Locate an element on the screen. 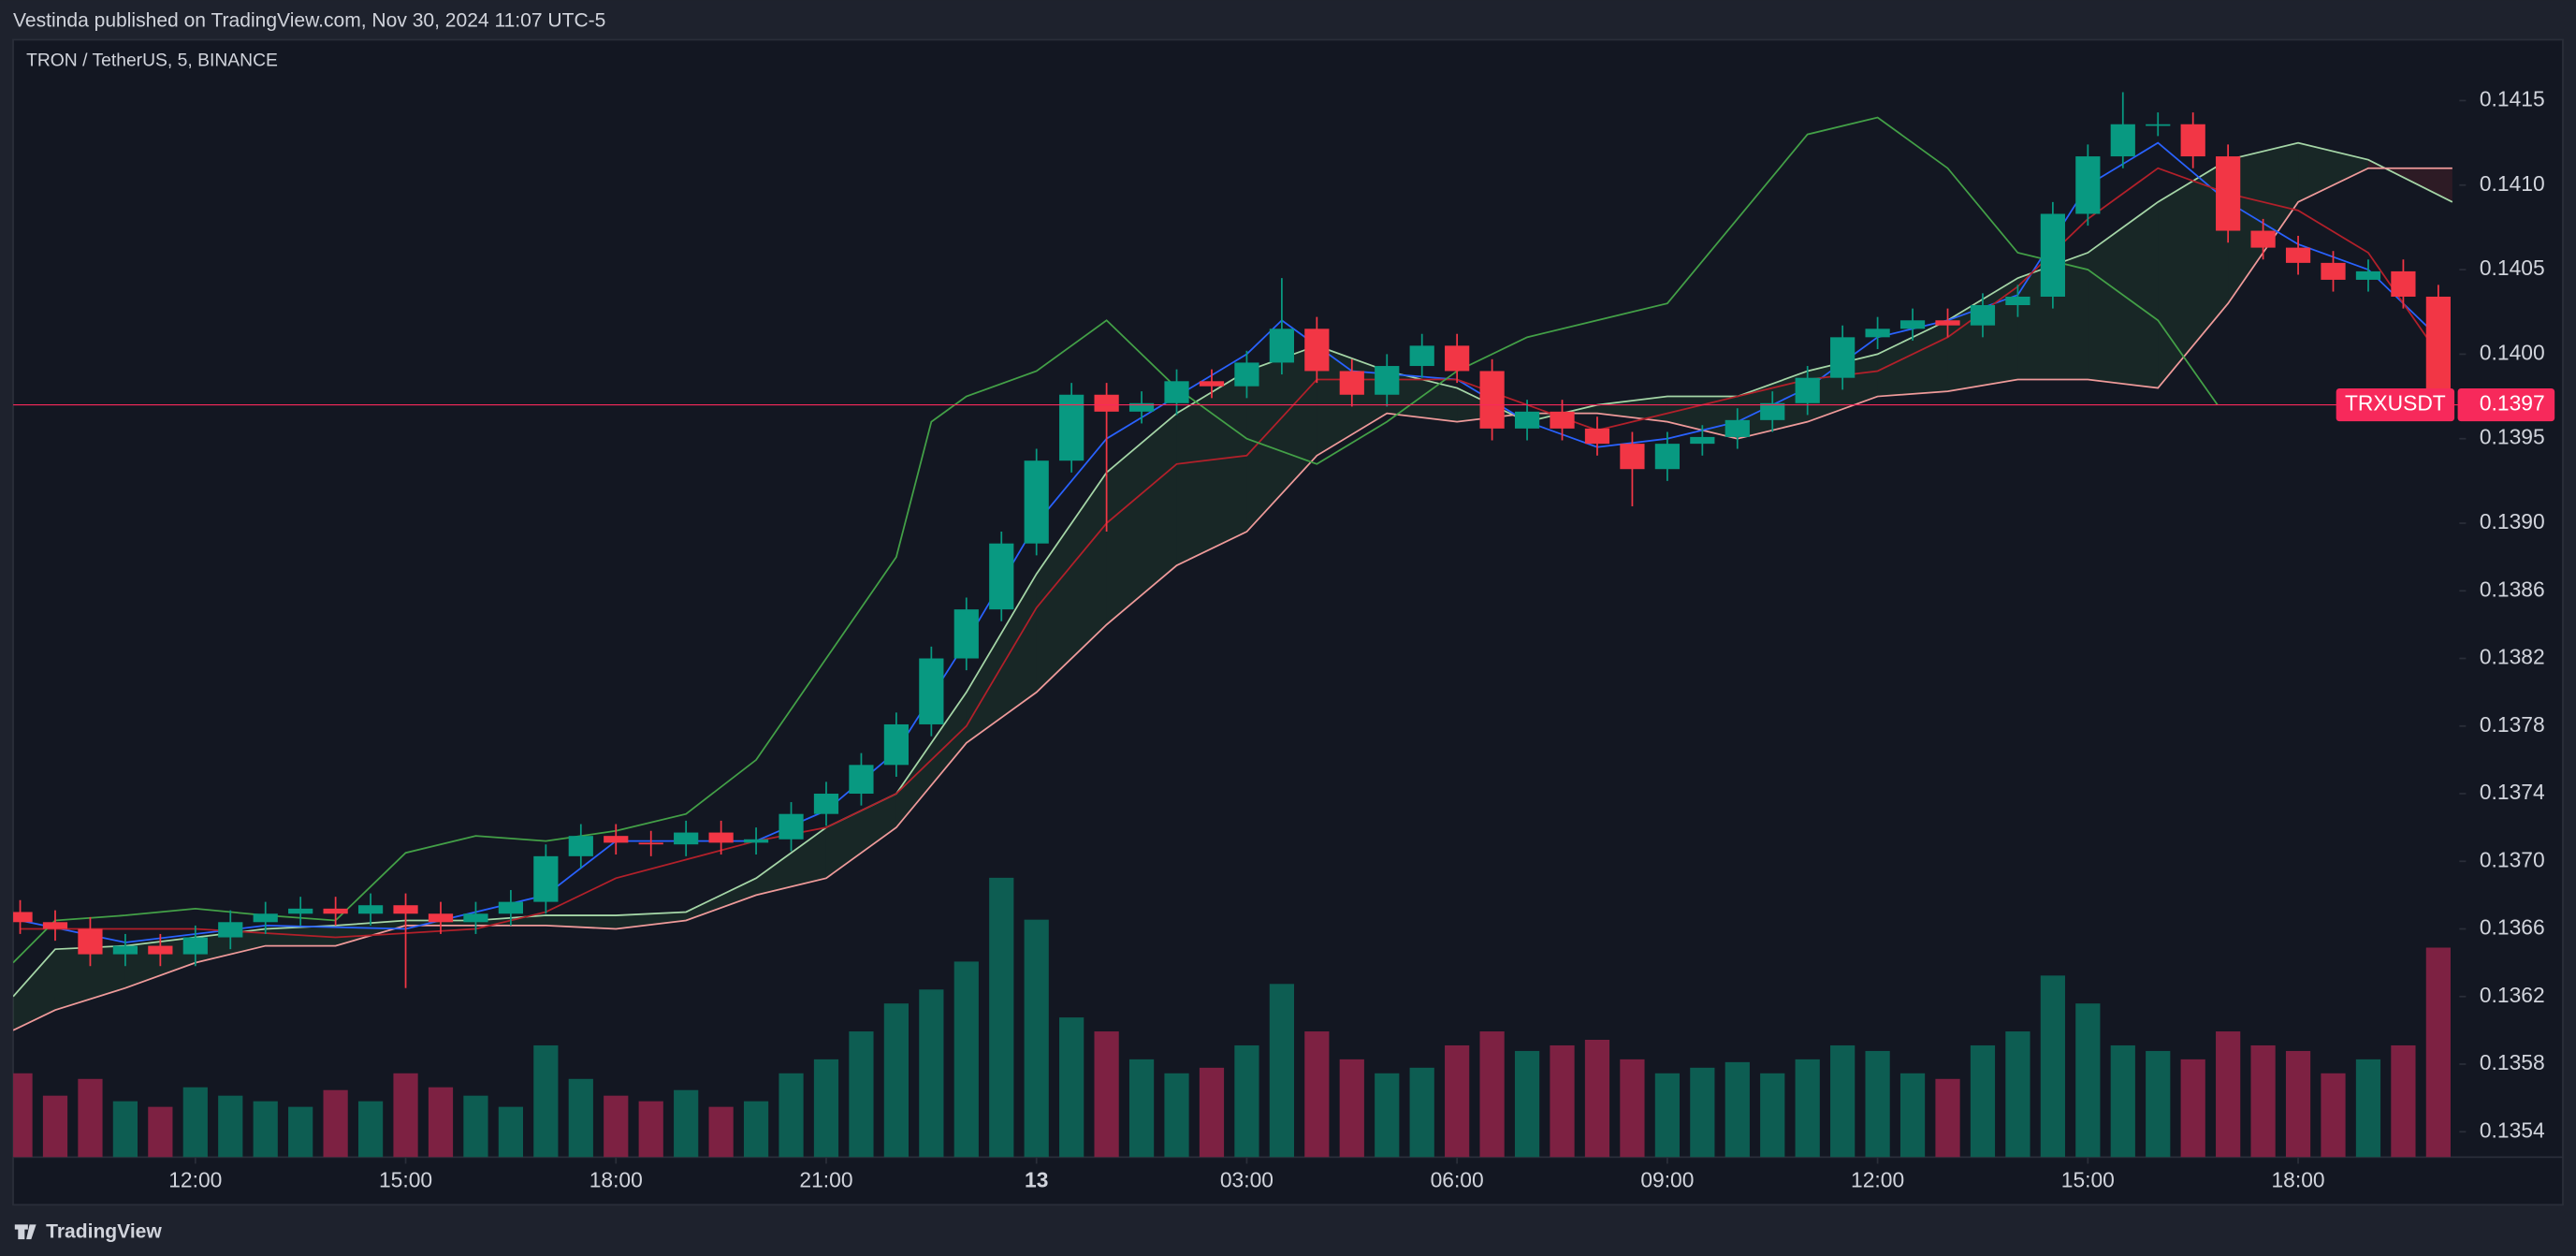 The image size is (2576, 1256). y-tick-label: 0.1405 is located at coordinates (2512, 268).